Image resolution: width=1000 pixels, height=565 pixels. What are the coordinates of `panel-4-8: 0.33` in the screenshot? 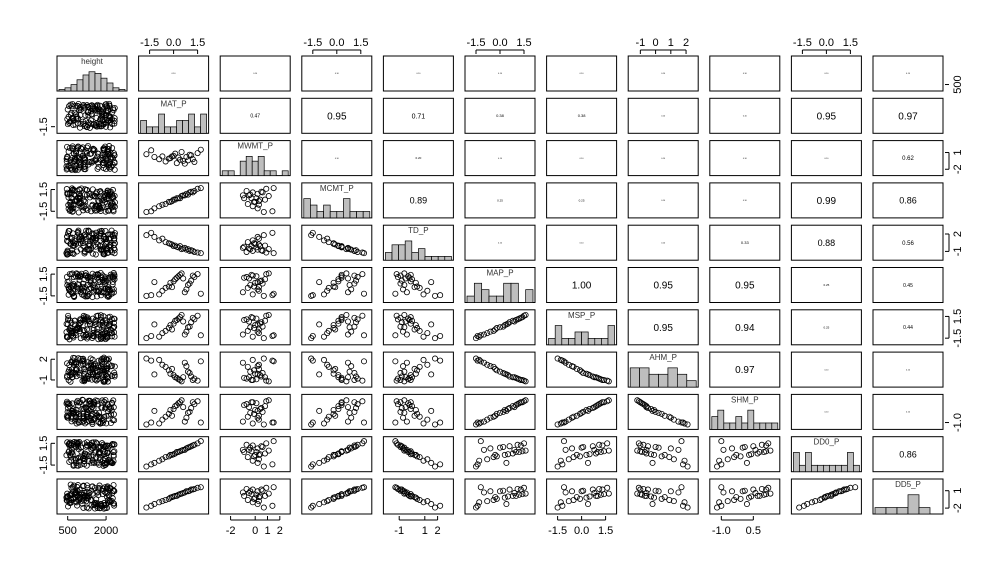 It's located at (745, 242).